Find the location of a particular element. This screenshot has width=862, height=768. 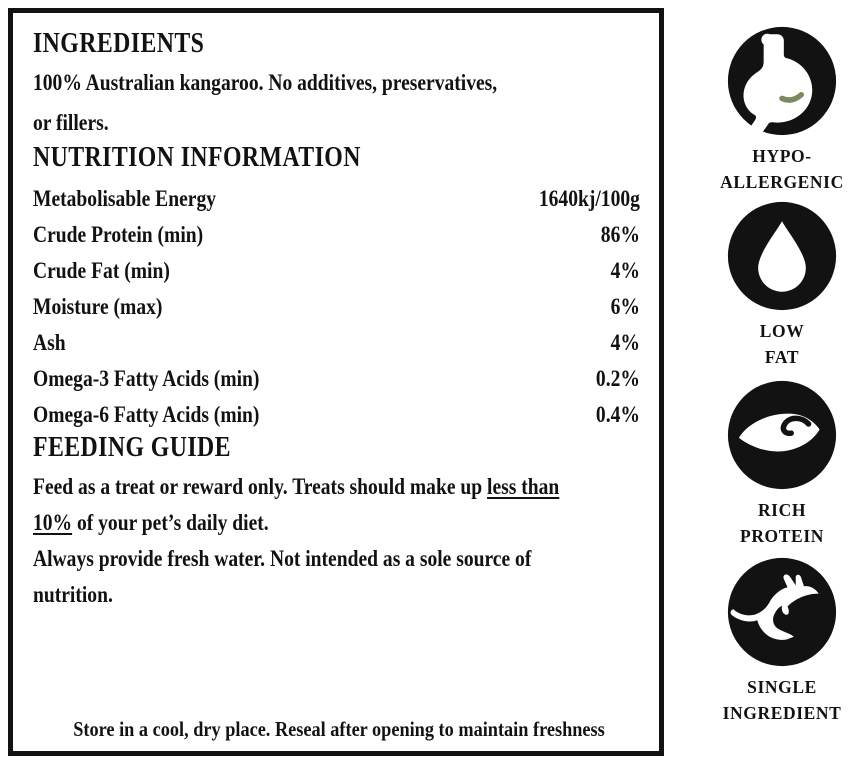

nutrient-value: 6% is located at coordinates (625, 306).